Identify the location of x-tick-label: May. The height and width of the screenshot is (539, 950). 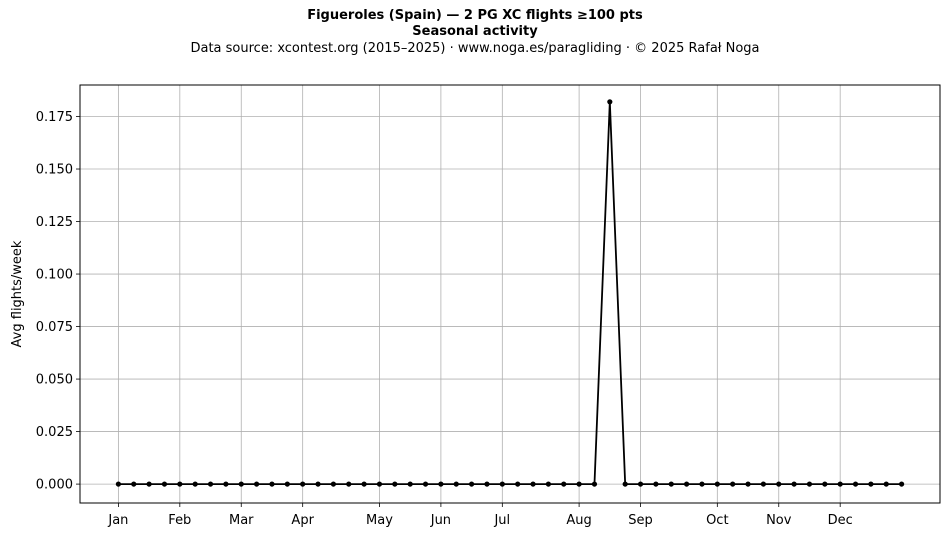
(379, 520).